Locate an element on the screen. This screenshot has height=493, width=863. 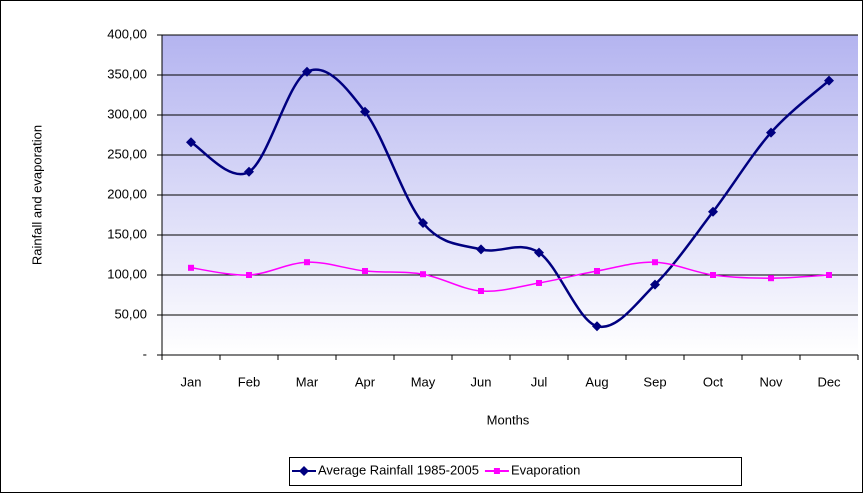
y-tick-label: 400,00 is located at coordinates (127, 33).